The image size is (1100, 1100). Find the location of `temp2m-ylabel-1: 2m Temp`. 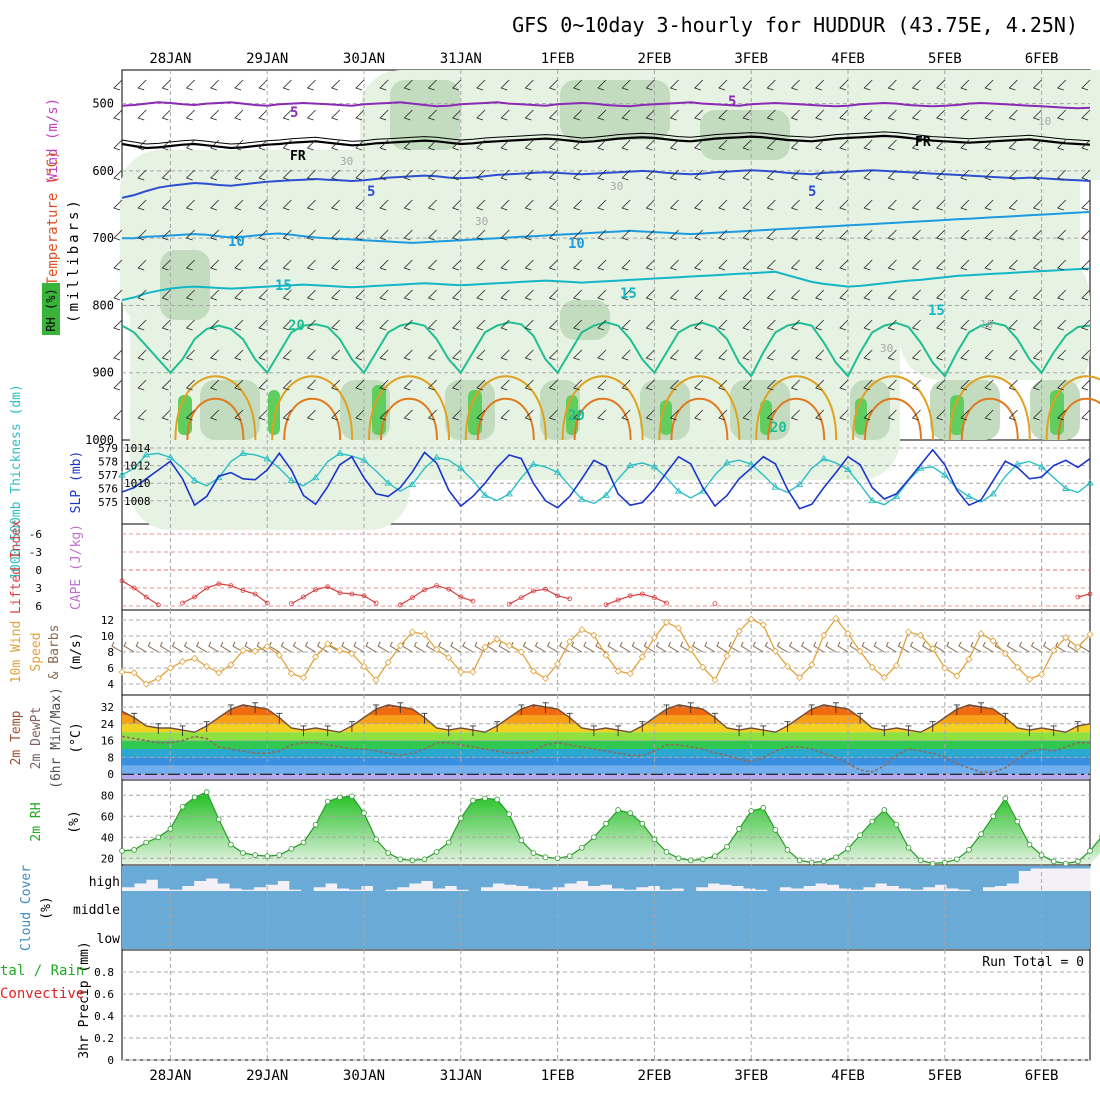

temp2m-ylabel-1: 2m Temp is located at coordinates (16, 737).